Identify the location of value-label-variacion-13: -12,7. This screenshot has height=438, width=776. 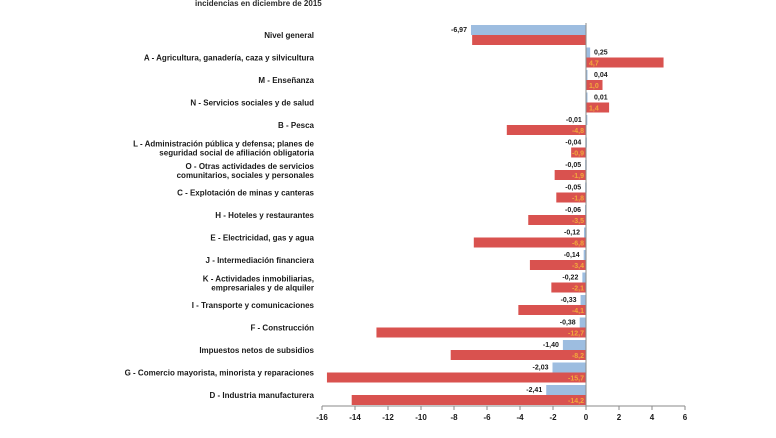
(576, 334).